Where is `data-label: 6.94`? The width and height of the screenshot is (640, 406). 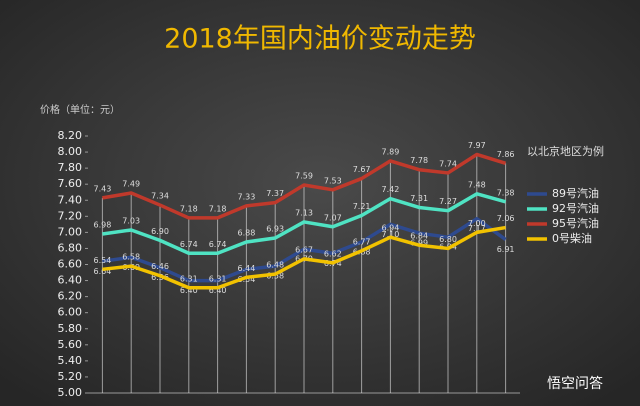
data-label: 6.94 is located at coordinates (390, 228).